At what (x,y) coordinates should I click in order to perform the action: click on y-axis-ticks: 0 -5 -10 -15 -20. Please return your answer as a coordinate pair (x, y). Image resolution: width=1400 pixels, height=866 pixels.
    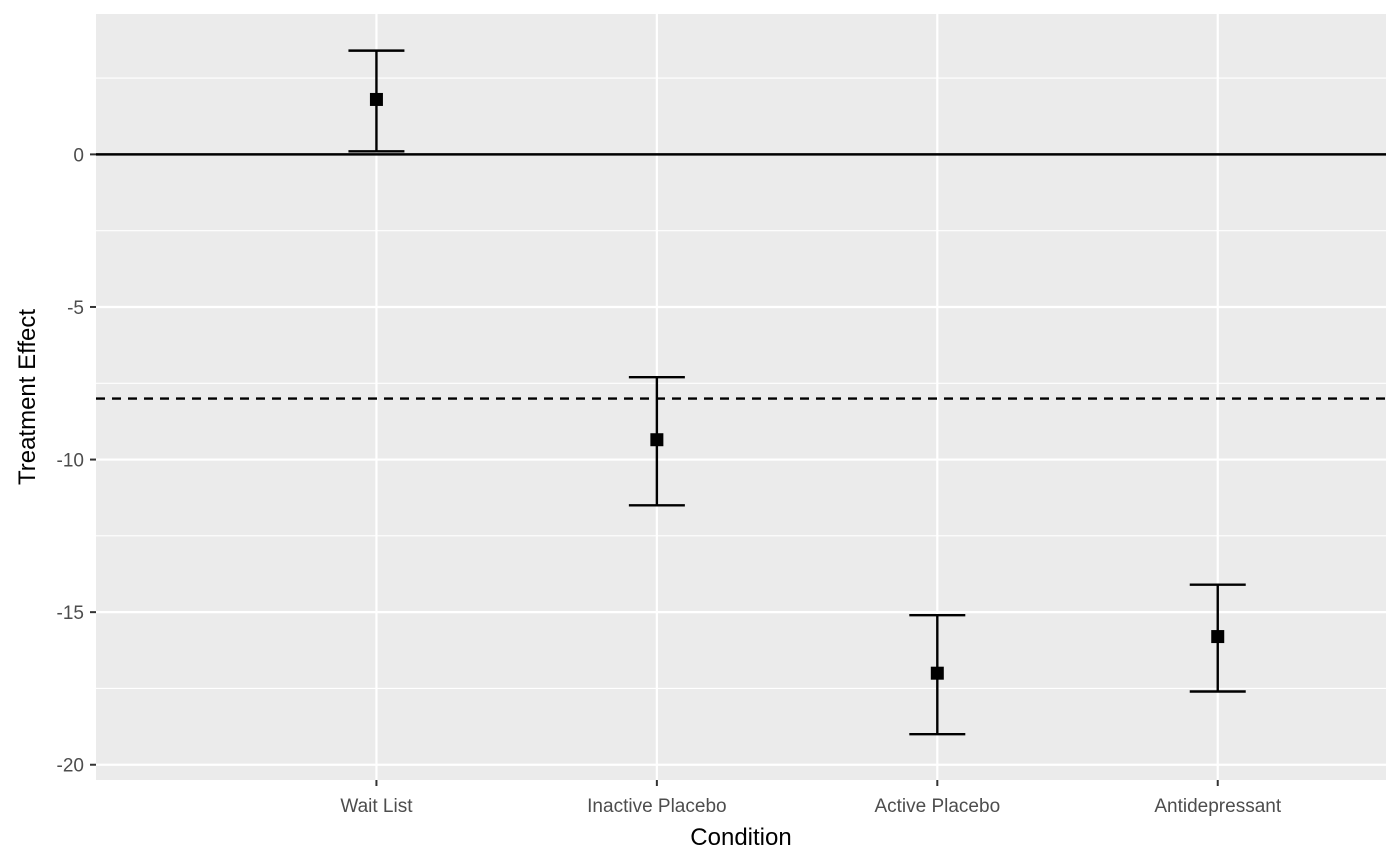
    Looking at the image, I should click on (76, 461).